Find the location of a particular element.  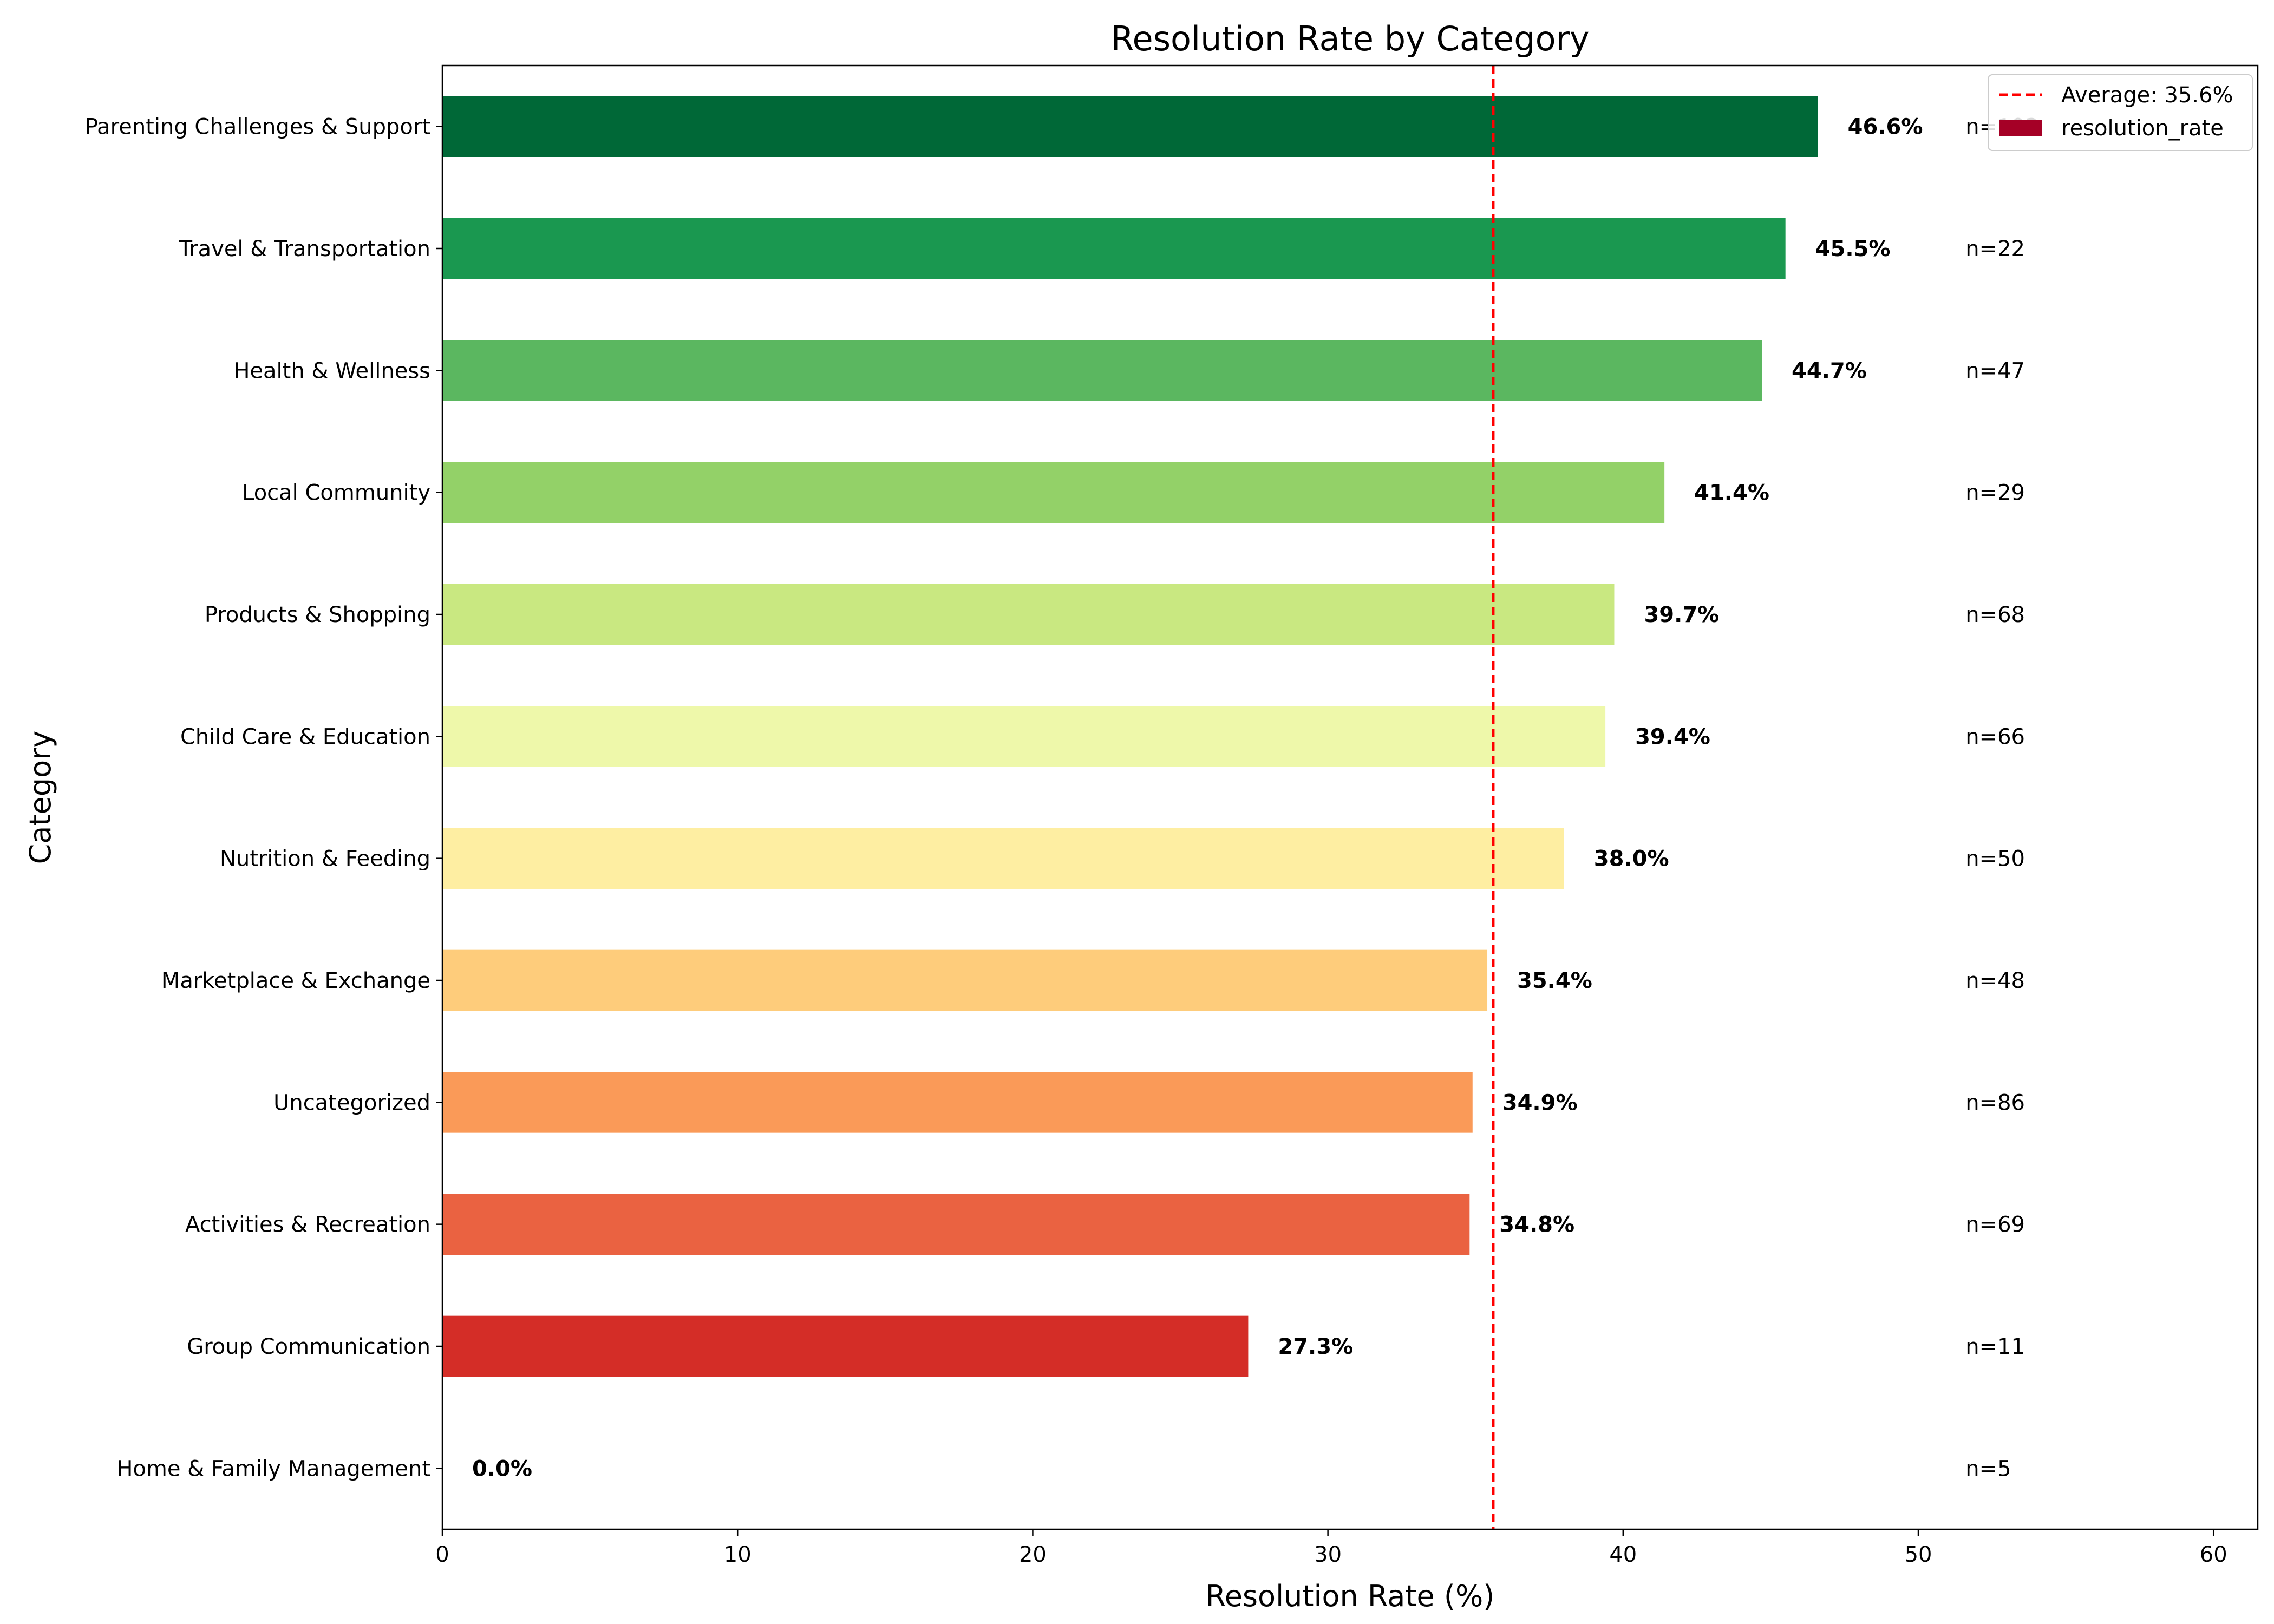

x-tick-label: 0 is located at coordinates (442, 1554).